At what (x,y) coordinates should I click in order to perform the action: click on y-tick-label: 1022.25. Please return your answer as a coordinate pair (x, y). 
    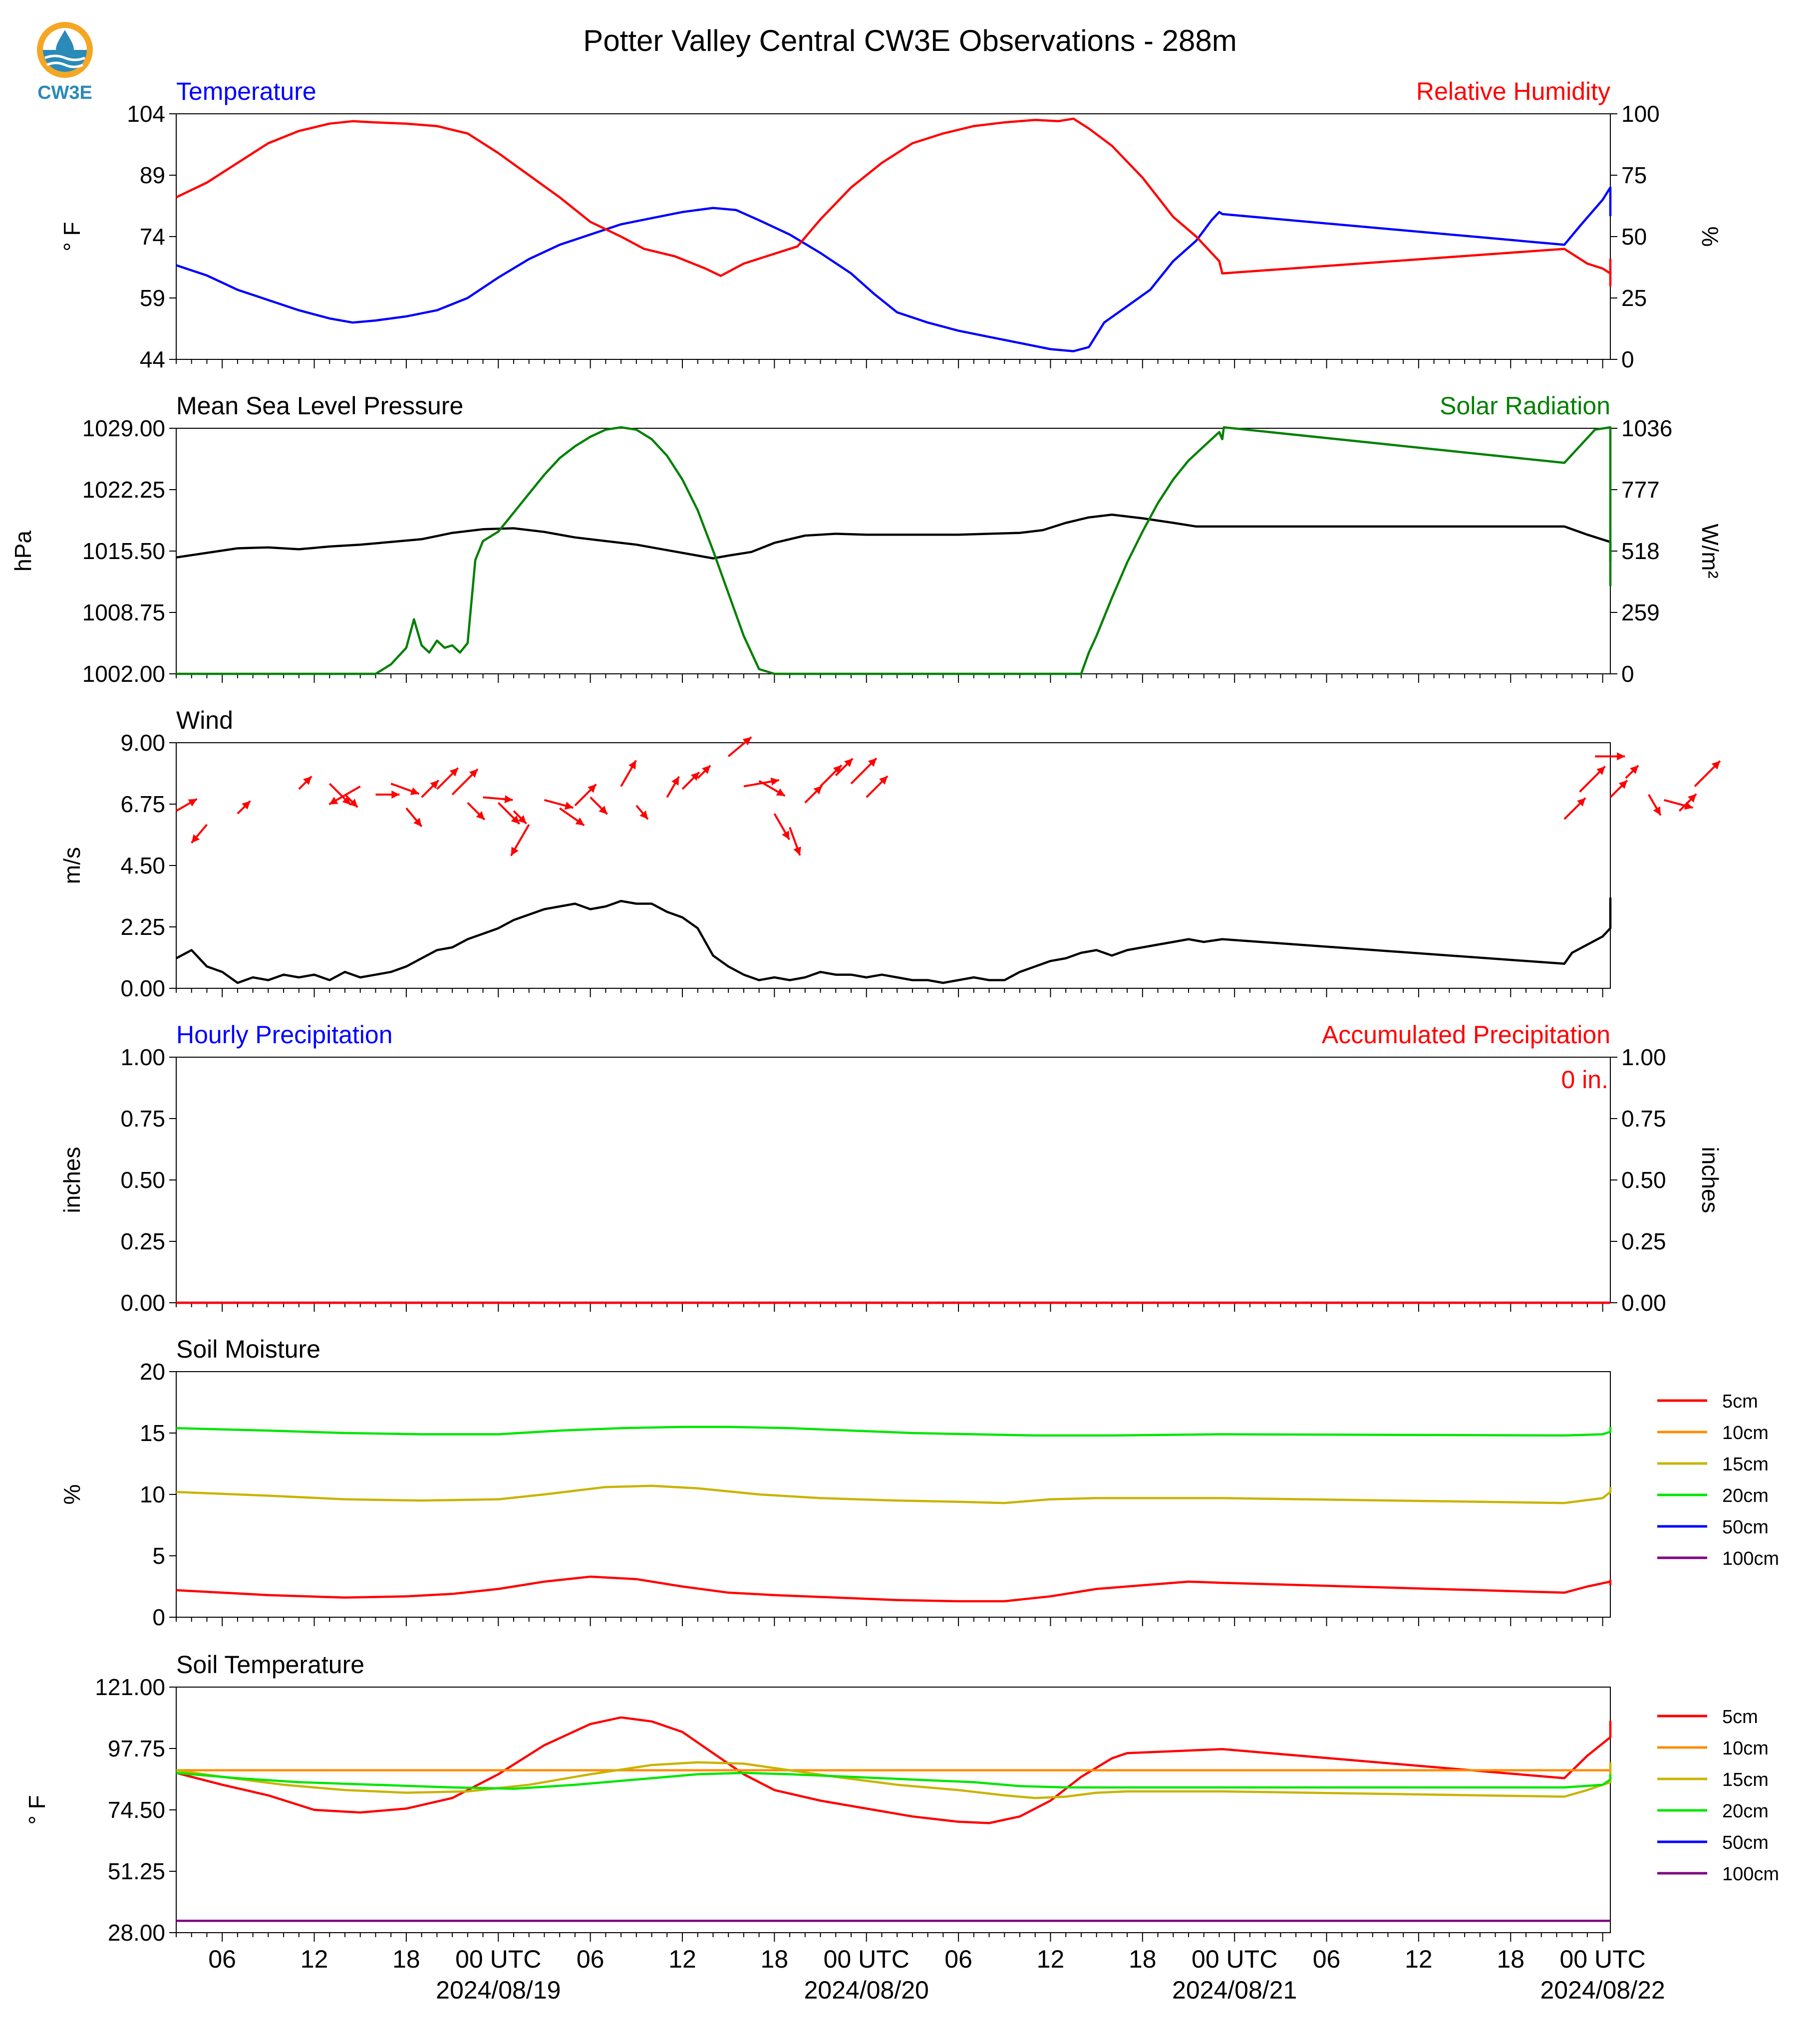
    Looking at the image, I should click on (123, 490).